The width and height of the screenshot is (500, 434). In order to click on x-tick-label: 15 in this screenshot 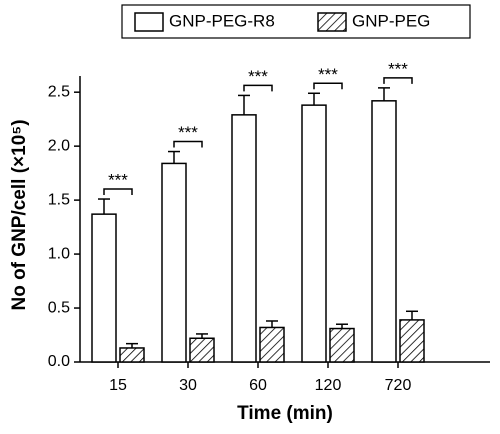, I will do `click(118, 385)`.